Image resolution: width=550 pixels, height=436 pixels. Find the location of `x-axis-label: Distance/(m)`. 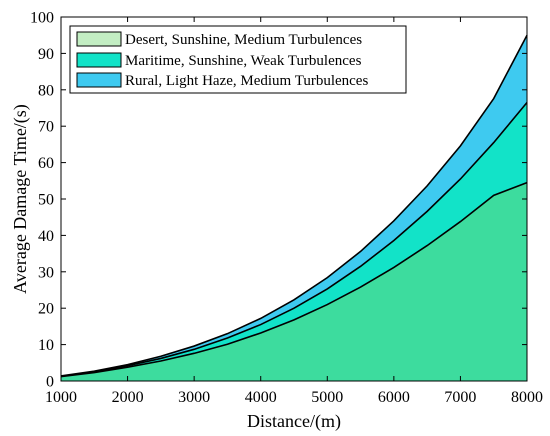

x-axis-label: Distance/(m) is located at coordinates (294, 421).